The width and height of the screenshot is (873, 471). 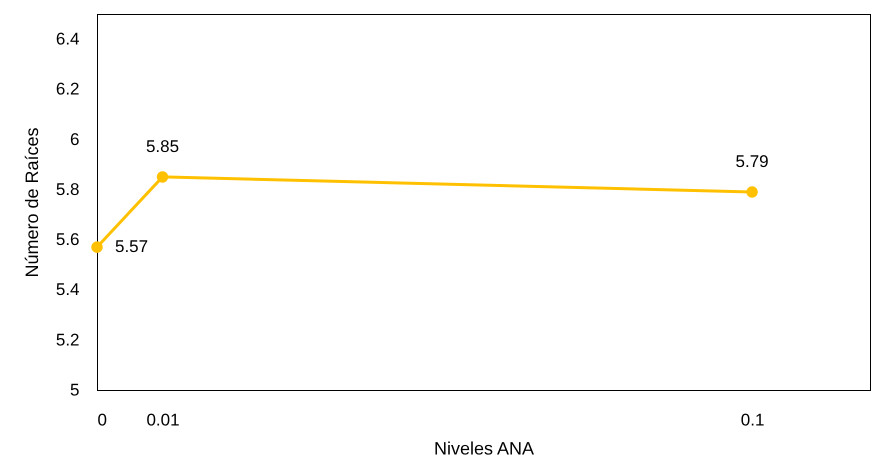 What do you see at coordinates (68, 340) in the screenshot?
I see `y-tick-label: 5.2` at bounding box center [68, 340].